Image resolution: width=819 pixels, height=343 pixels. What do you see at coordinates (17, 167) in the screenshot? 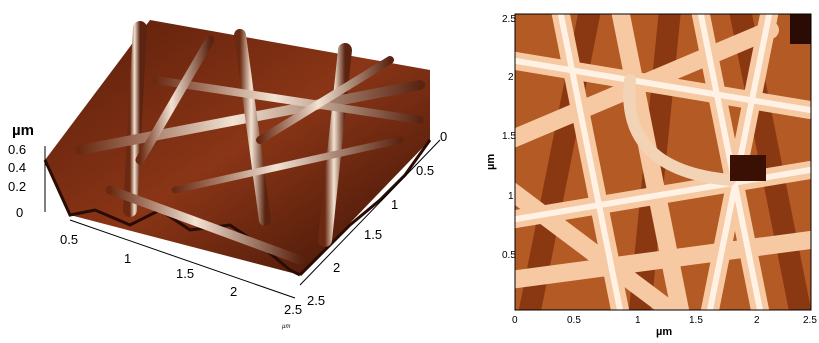
I see `z-tick: 0.4` at bounding box center [17, 167].